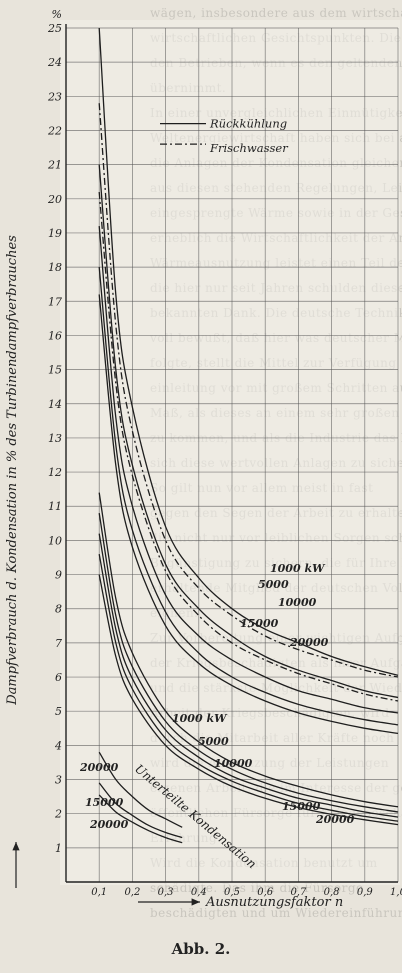 The image size is (402, 973). I want to click on y-tick-label: 13, so click(55, 438).